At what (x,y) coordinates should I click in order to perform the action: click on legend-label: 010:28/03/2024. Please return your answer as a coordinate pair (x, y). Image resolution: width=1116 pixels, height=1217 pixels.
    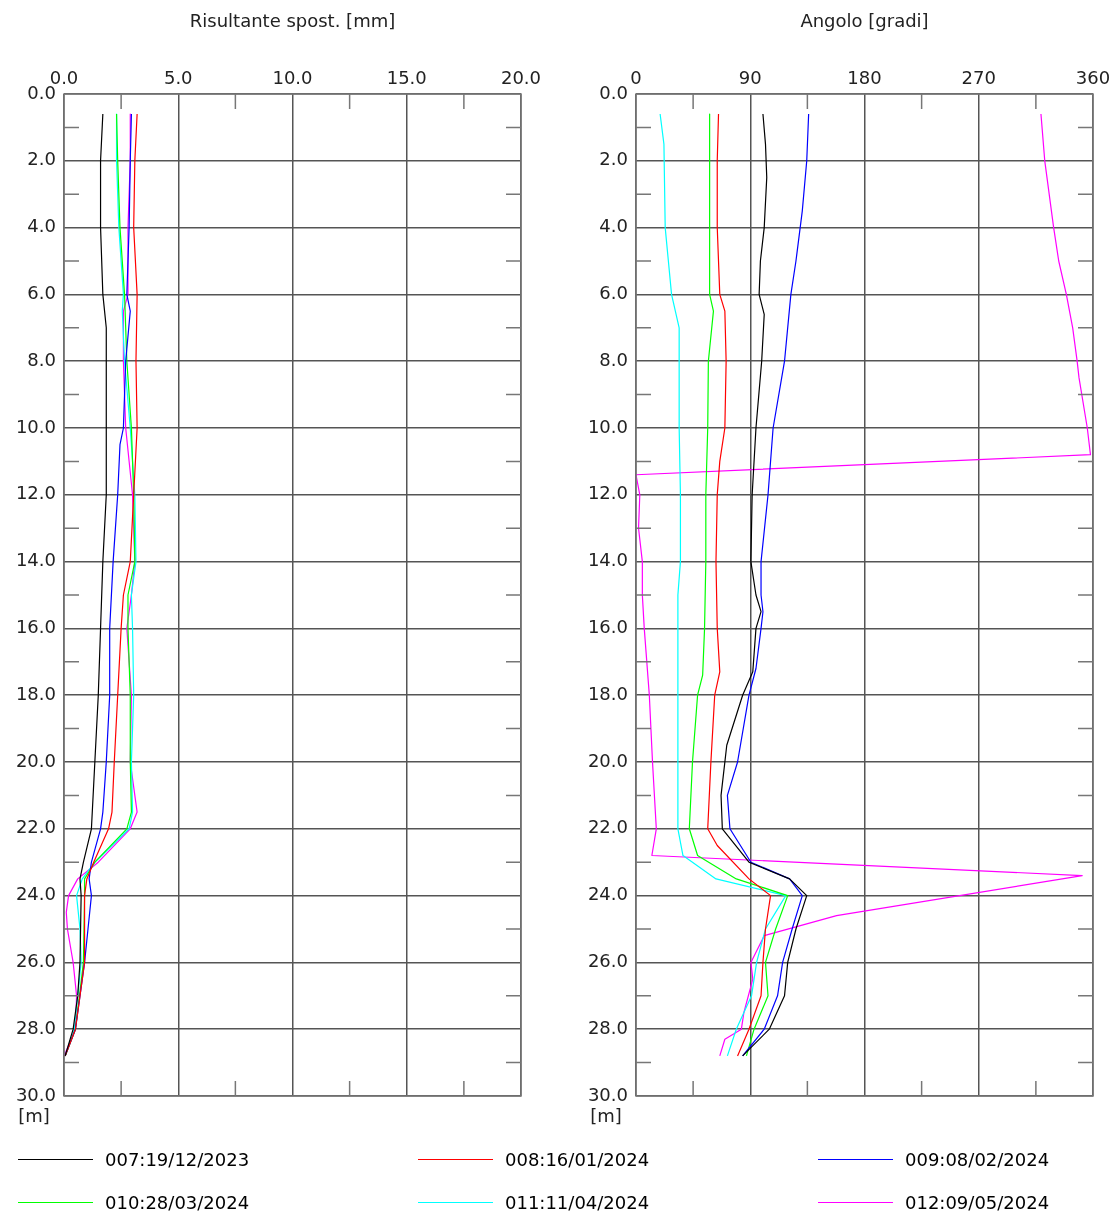
    Looking at the image, I should click on (177, 1202).